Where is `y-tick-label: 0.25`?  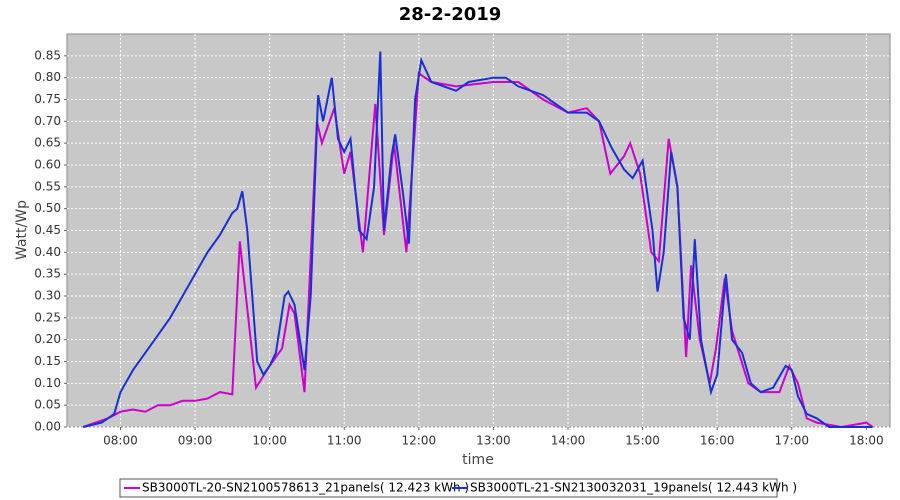 y-tick-label: 0.25 is located at coordinates (47, 317).